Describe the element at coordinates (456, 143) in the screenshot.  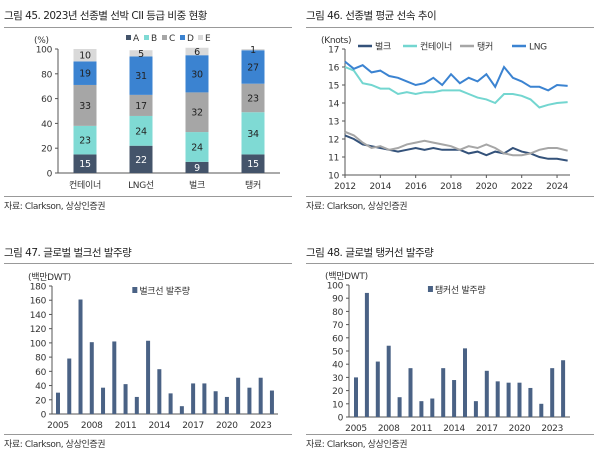
I see `c46-line-탱커` at that location.